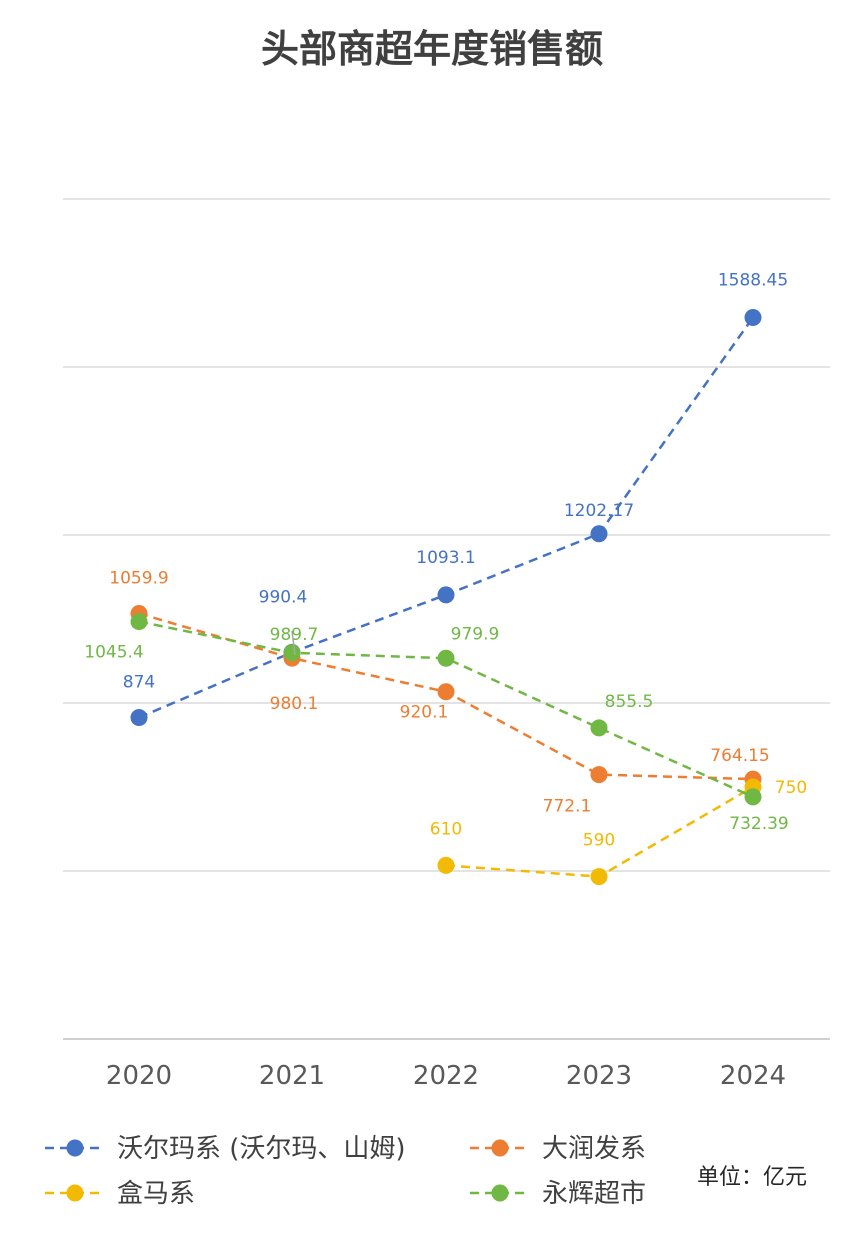 This screenshot has height=1234, width=853. Describe the element at coordinates (432, 49) in the screenshot. I see `chart-title: 头部商超年度销售额` at that location.